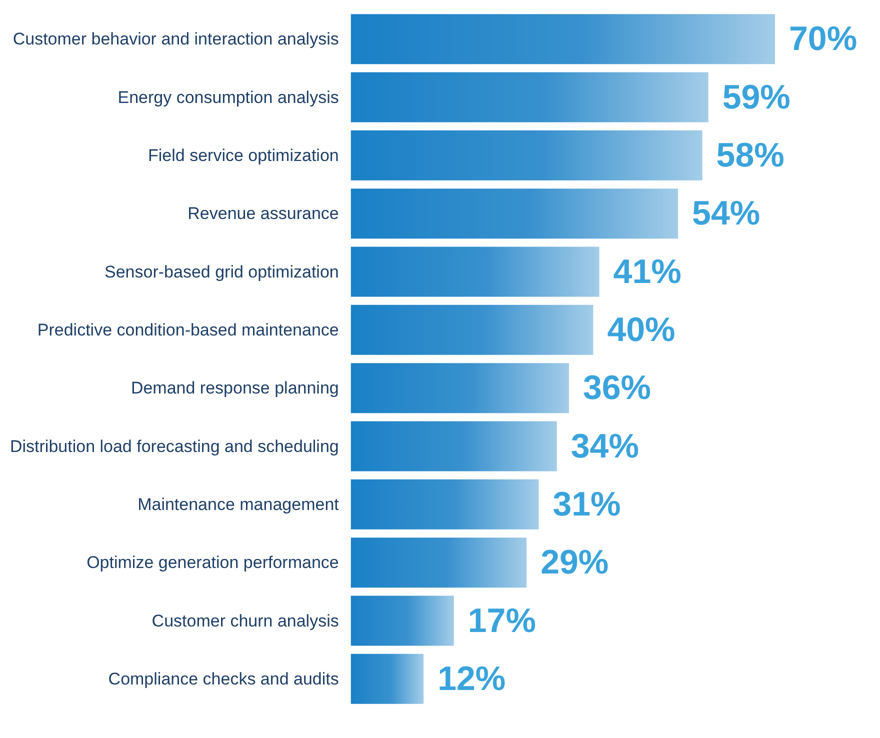 Image resolution: width=880 pixels, height=738 pixels. I want to click on data-label: 29%, so click(574, 563).